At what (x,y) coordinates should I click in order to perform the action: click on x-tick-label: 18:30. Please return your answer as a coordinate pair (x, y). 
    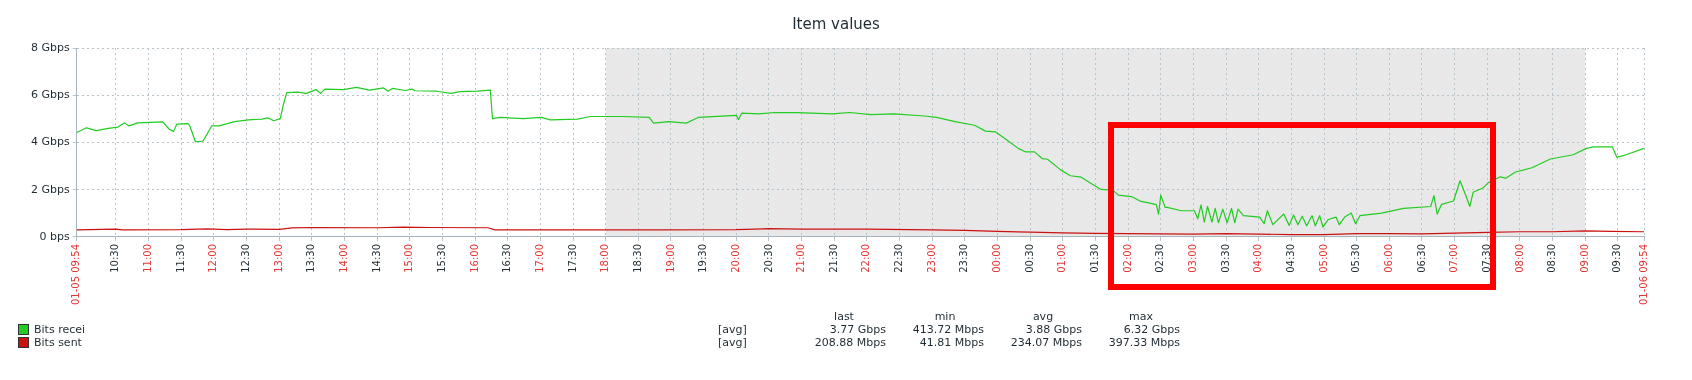
    Looking at the image, I should click on (637, 258).